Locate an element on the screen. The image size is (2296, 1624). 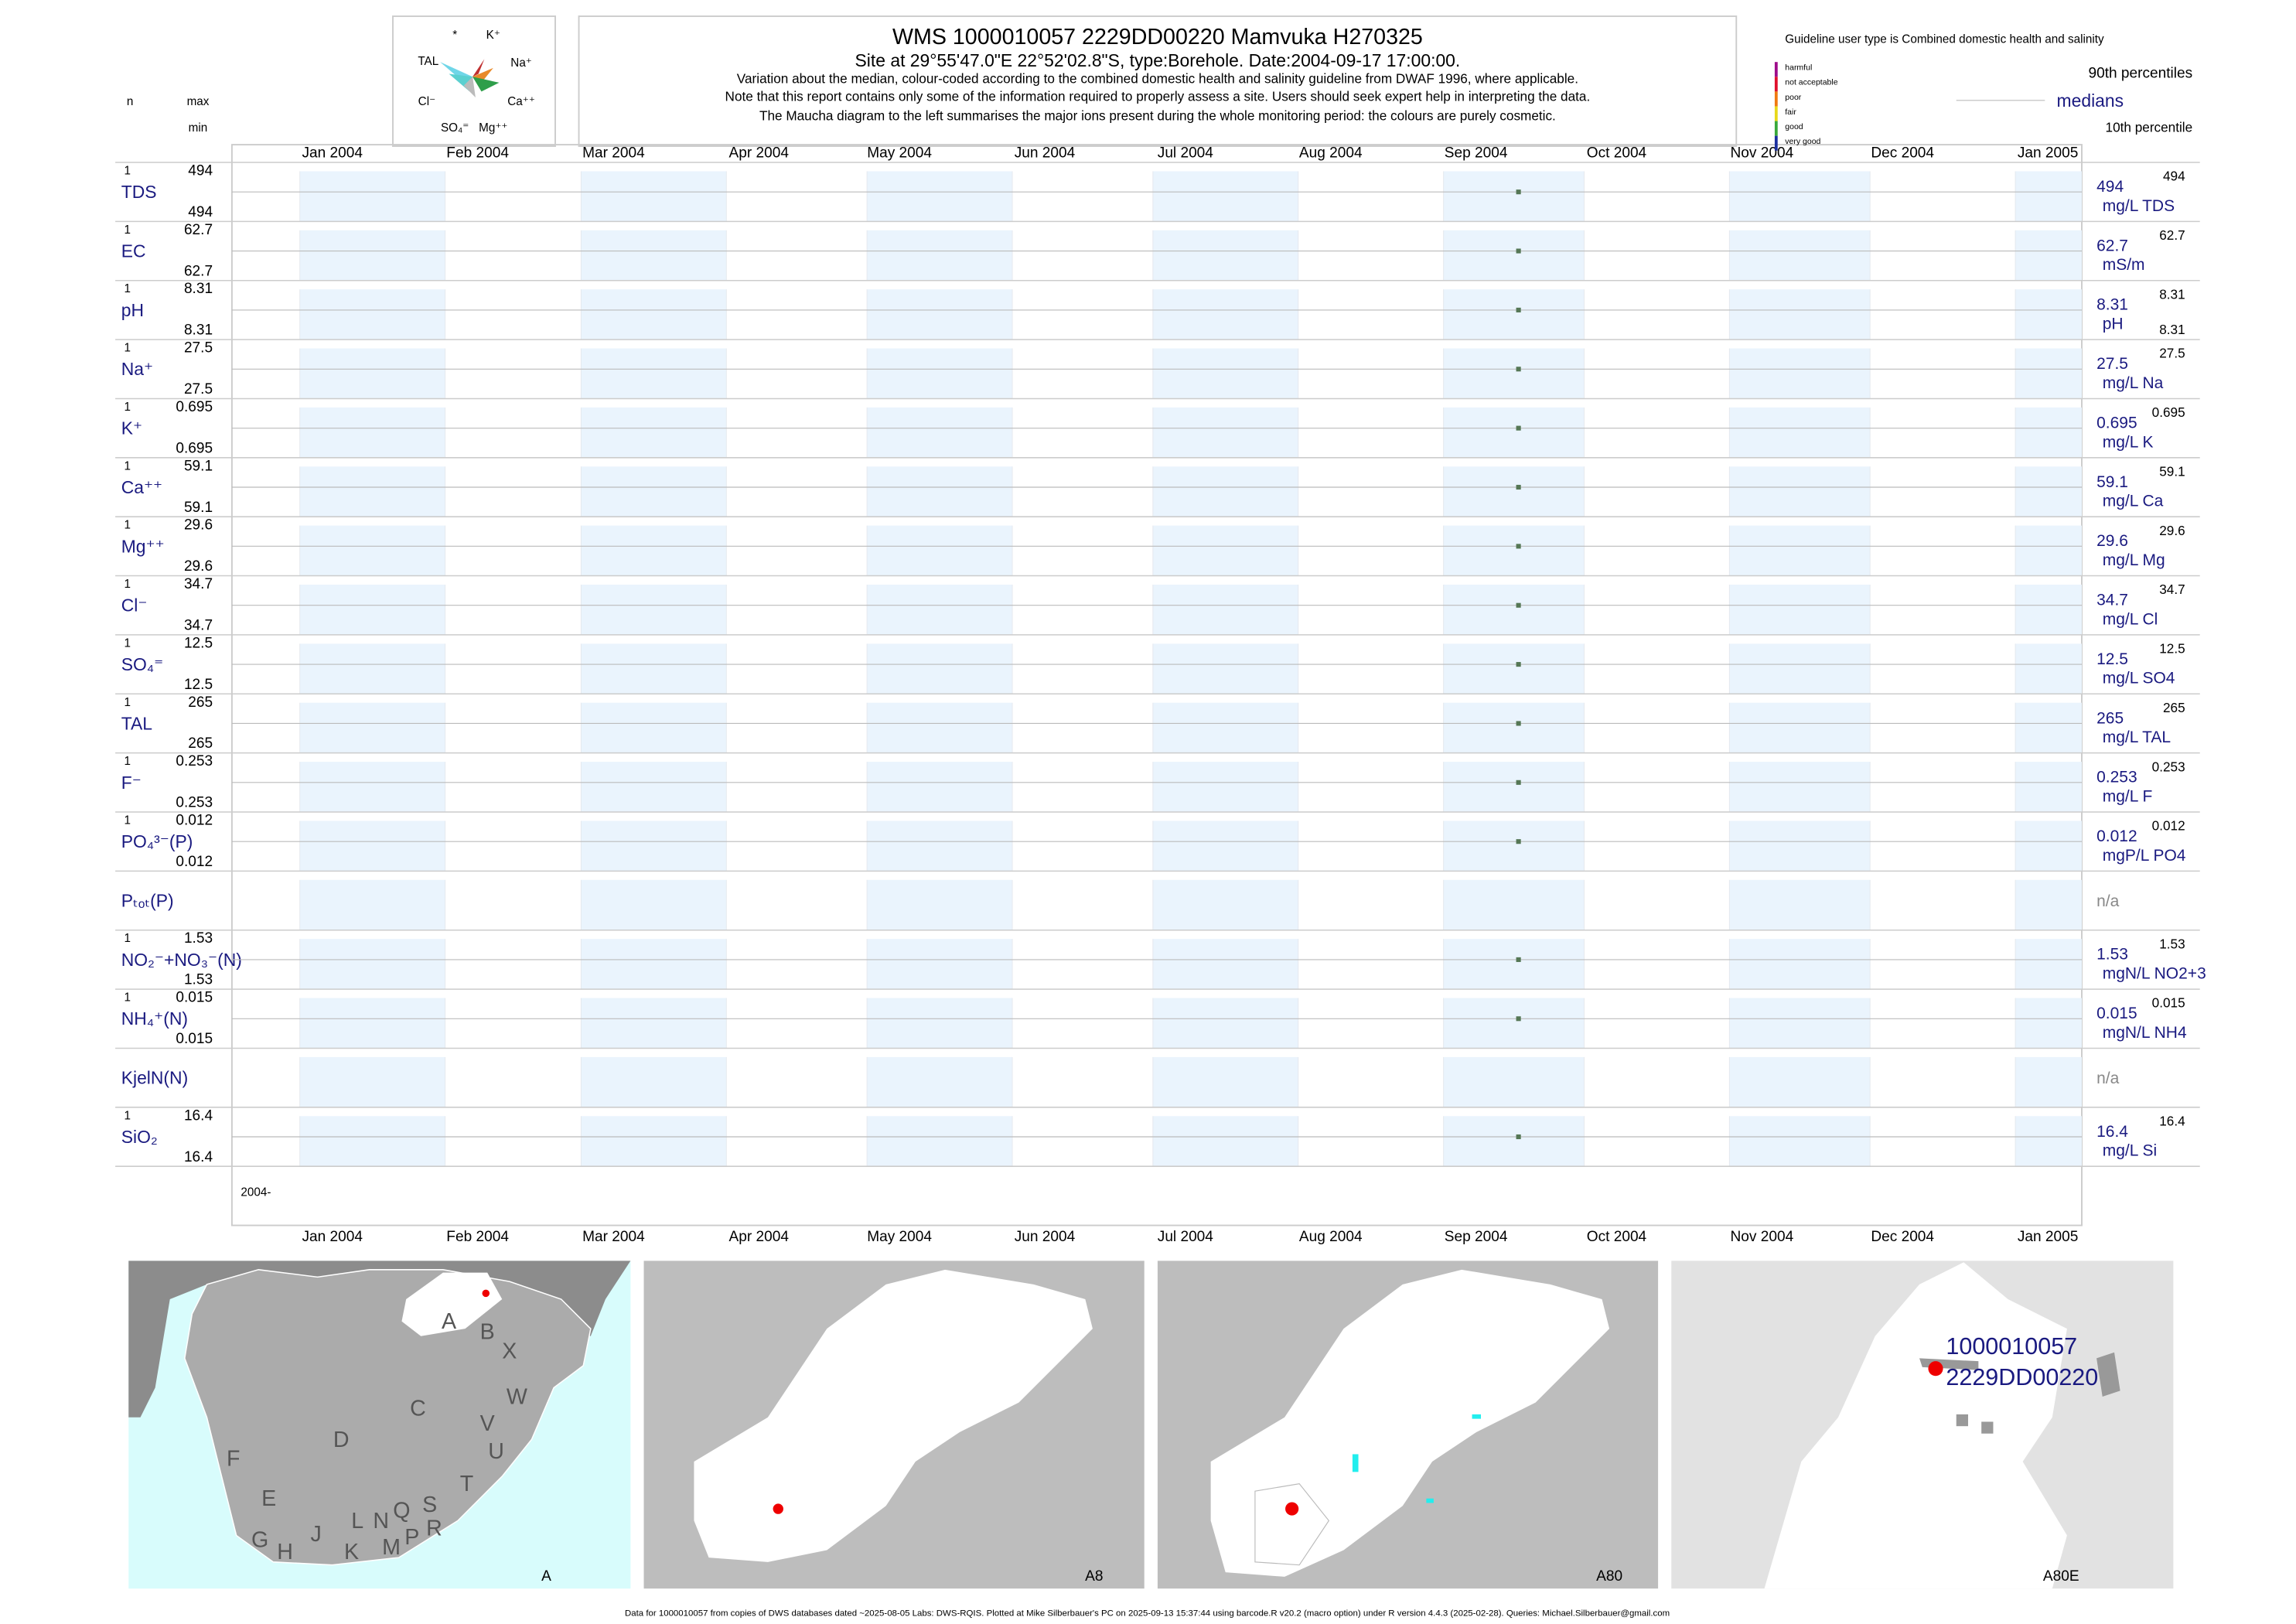
maucha-diagram is located at coordinates (470, 78).